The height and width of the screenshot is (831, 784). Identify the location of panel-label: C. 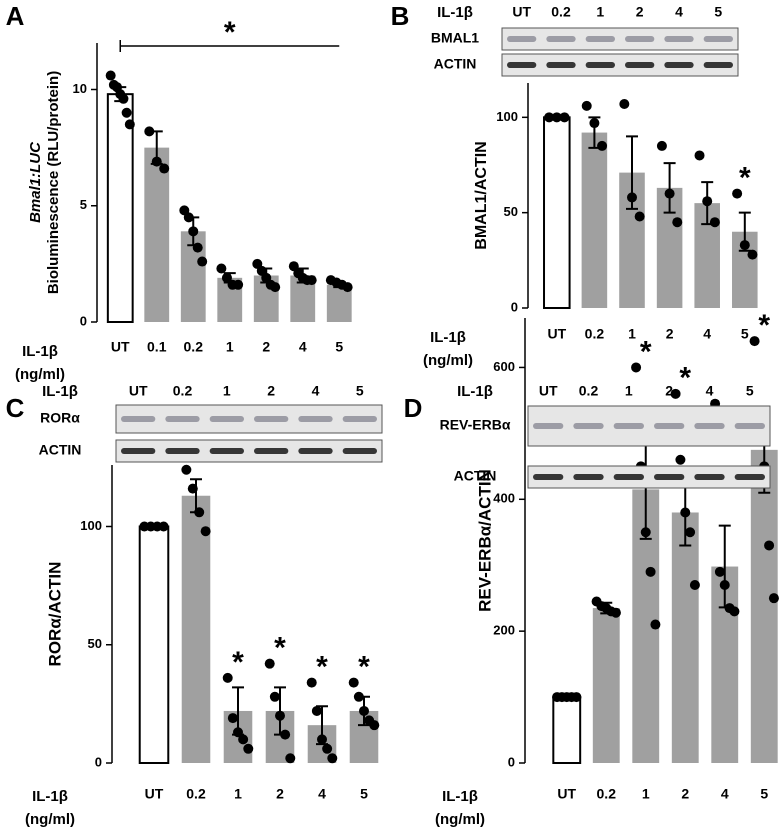
(15, 408).